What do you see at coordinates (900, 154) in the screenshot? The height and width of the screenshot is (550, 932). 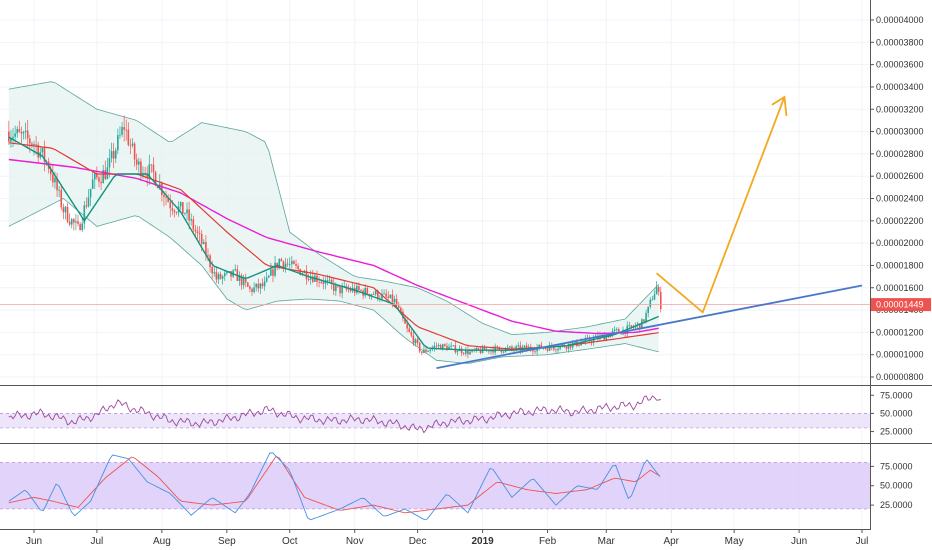 I see `price-axis-tick-label: 0.00002800` at bounding box center [900, 154].